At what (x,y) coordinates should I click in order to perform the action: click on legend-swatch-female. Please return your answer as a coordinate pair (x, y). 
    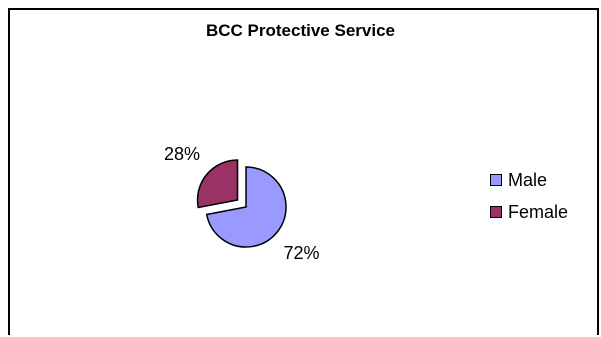
    Looking at the image, I should click on (496, 212).